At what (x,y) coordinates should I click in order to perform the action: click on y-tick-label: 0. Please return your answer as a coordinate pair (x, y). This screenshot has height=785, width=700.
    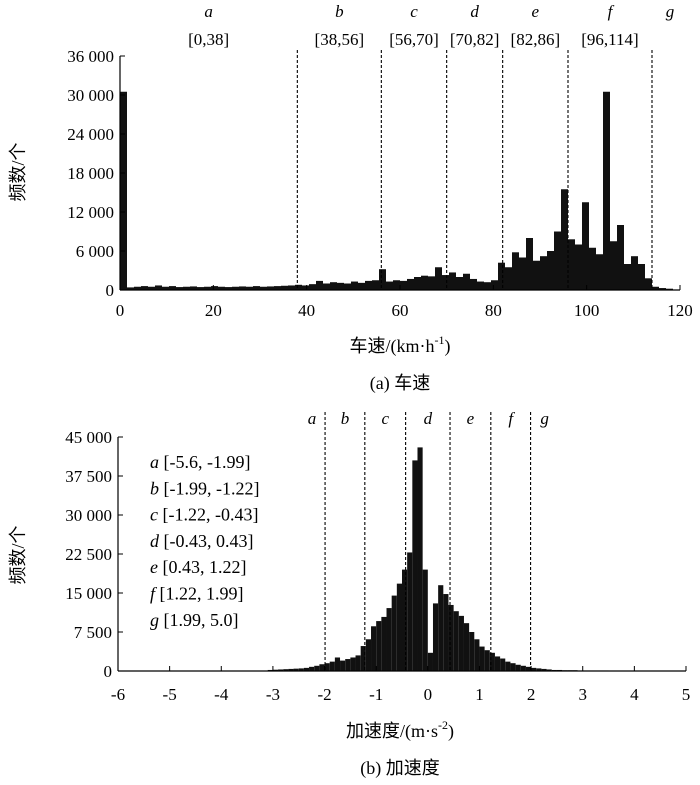
    Looking at the image, I should click on (108, 671).